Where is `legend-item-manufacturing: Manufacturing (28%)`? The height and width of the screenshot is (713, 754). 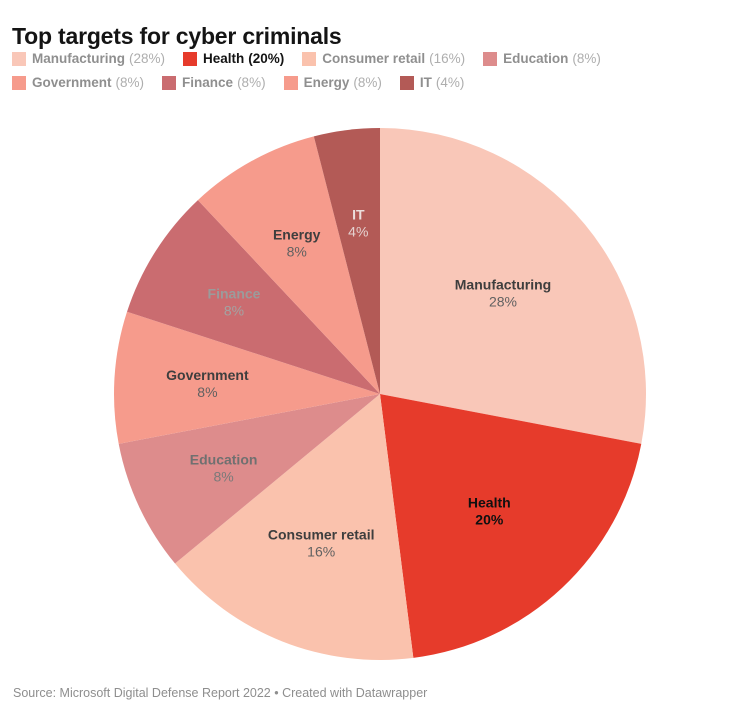 legend-item-manufacturing: Manufacturing (28%) is located at coordinates (88, 59).